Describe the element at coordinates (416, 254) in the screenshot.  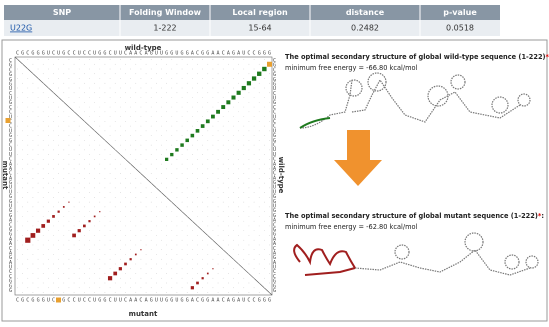
I see `mutant-structure` at that location.